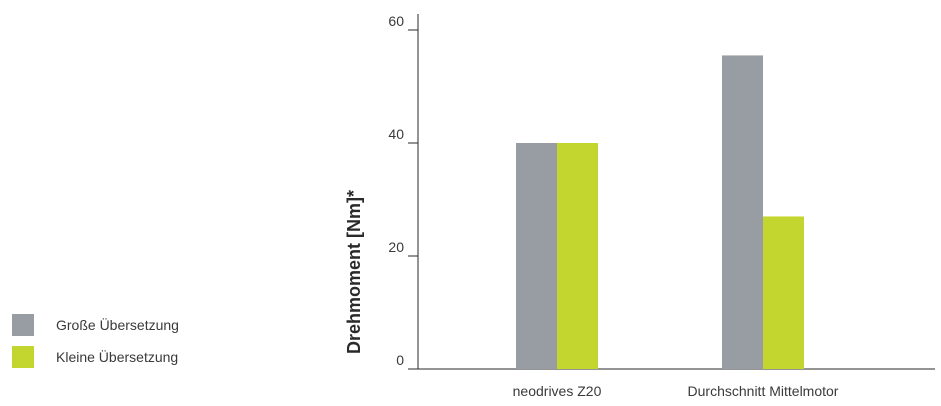  I want to click on x-tick-label: neodrives Z20, so click(557, 391).